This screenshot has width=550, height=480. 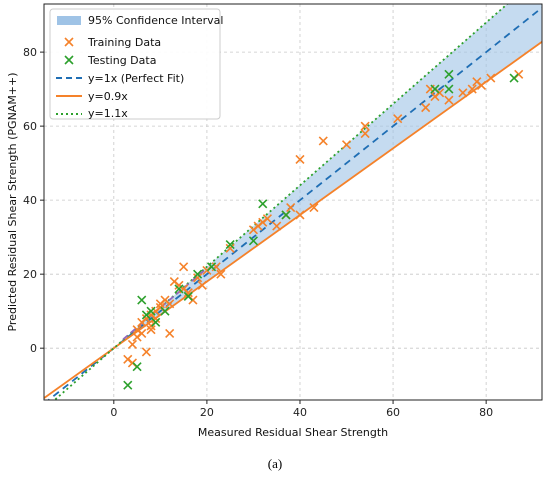 I want to click on x-tick-label: 20, so click(x=207, y=412).